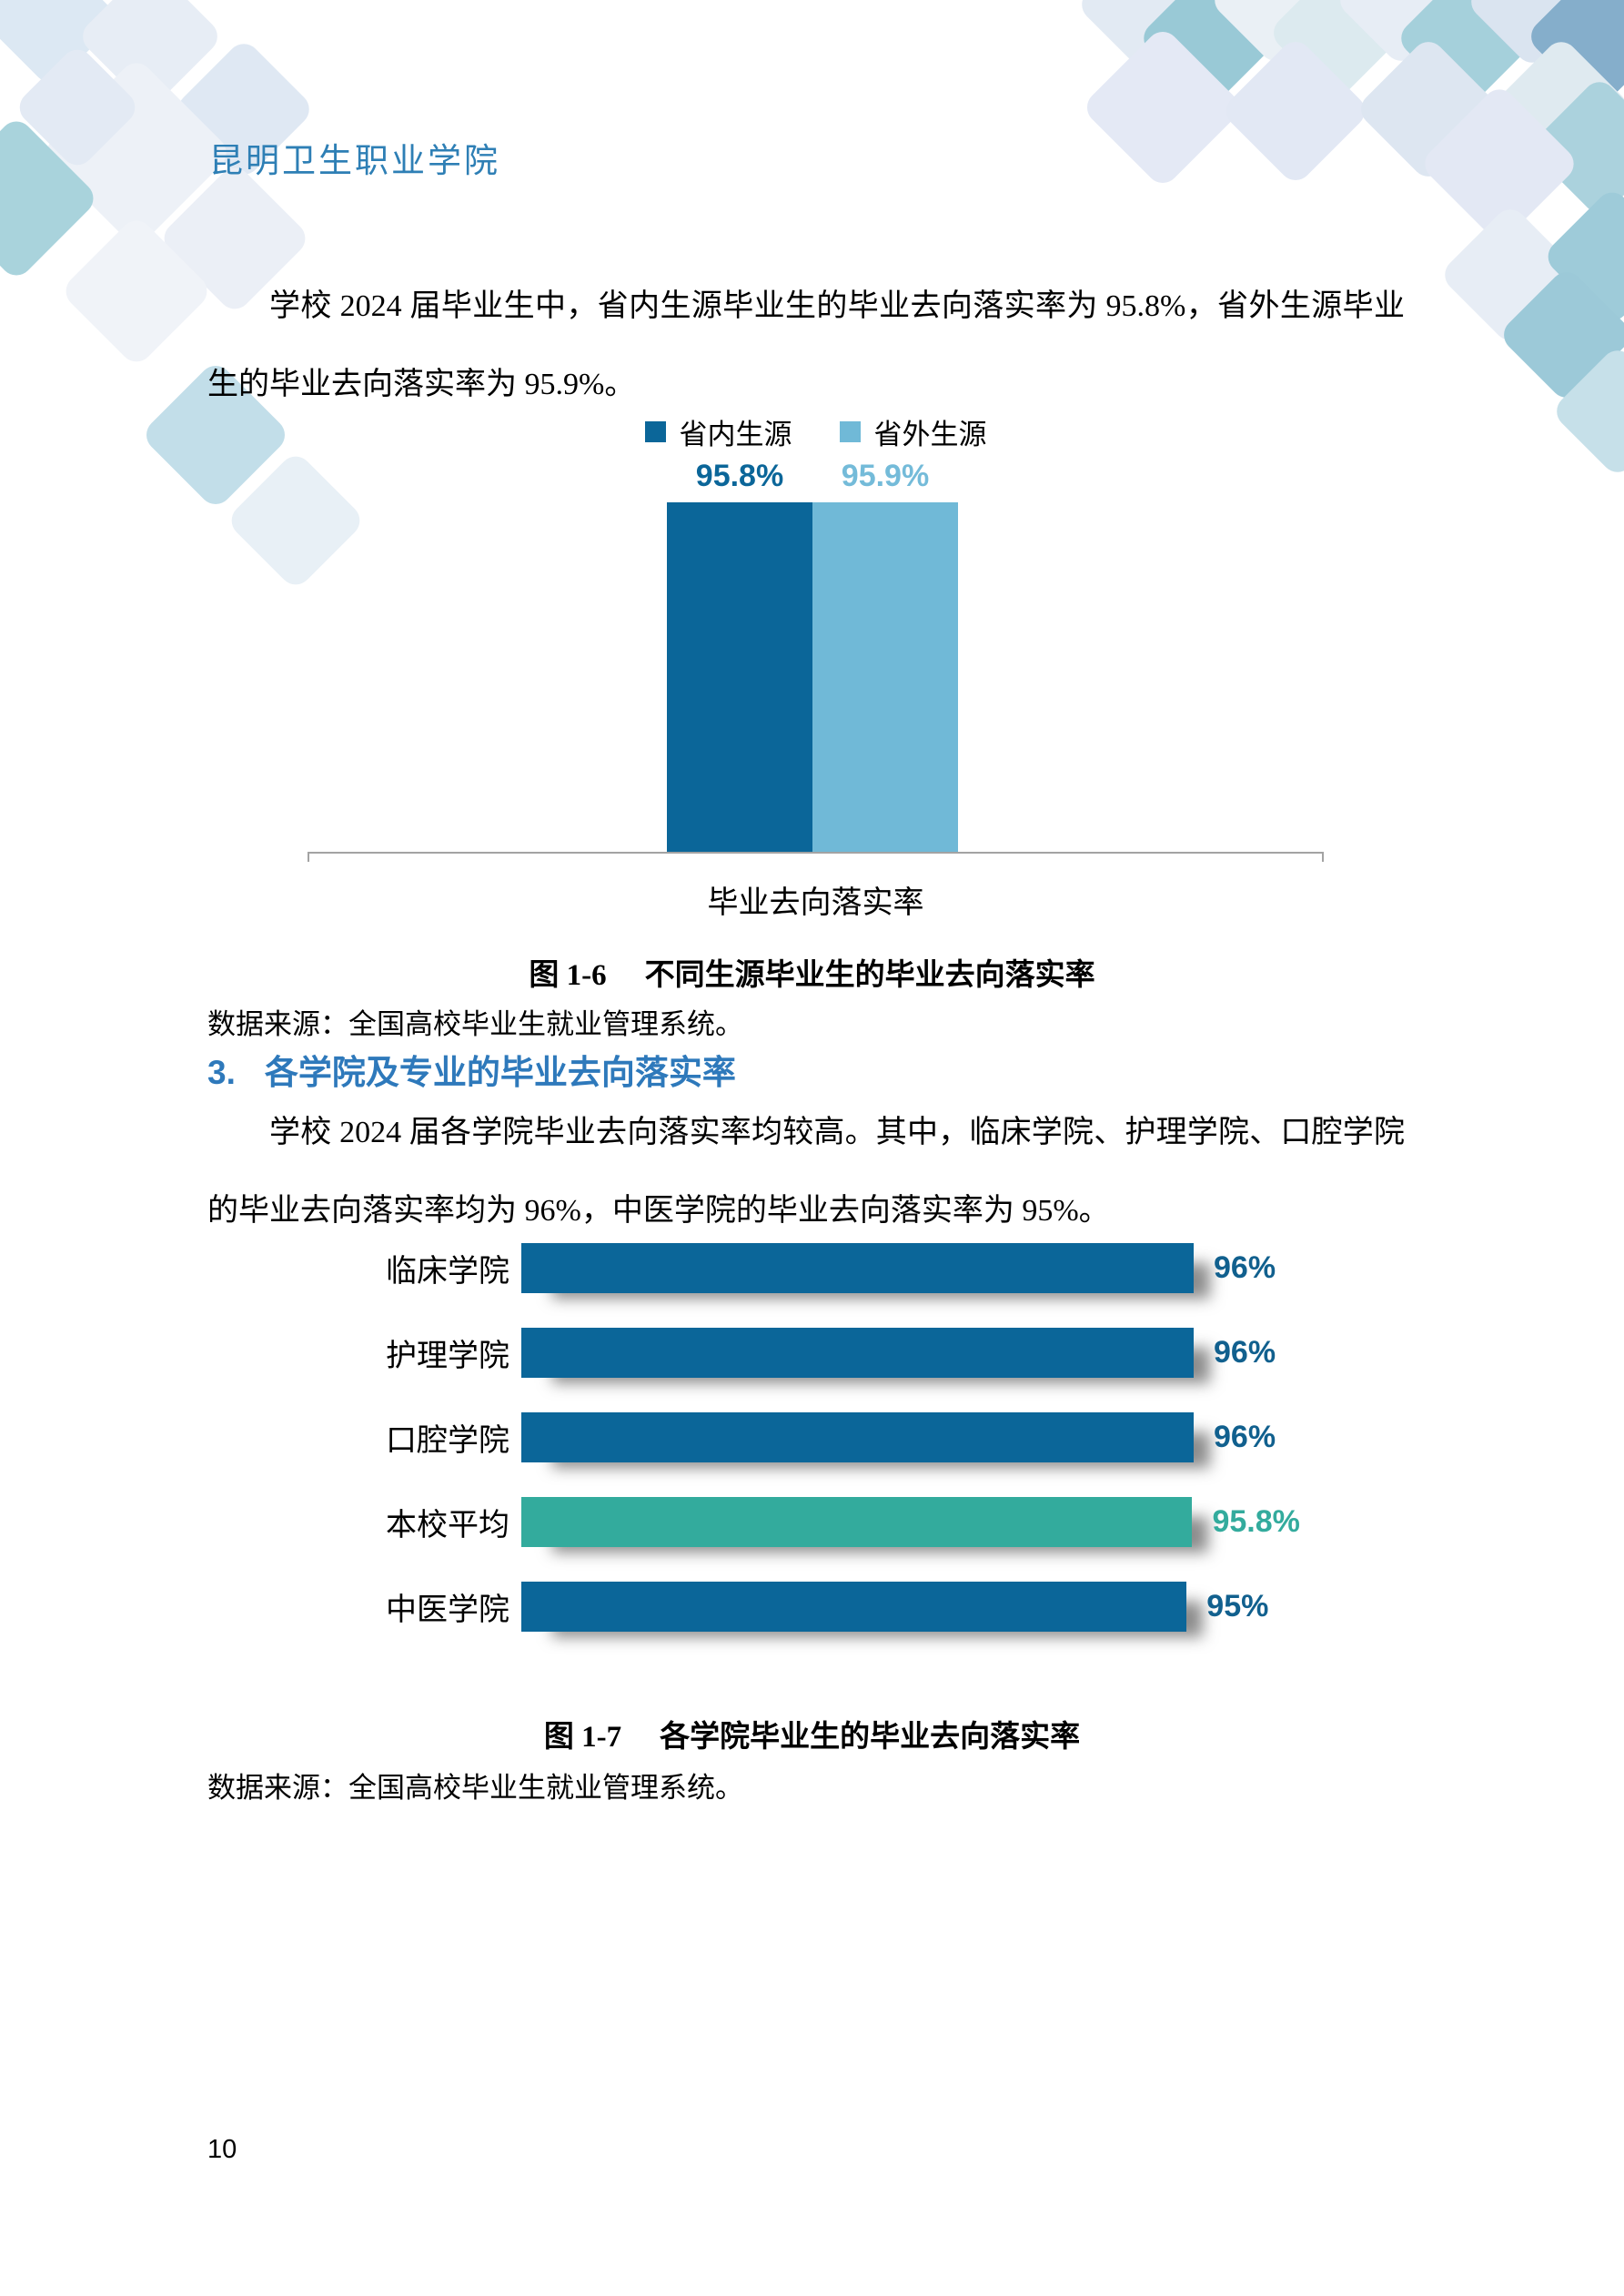 This screenshot has height=2296, width=1624. What do you see at coordinates (735, 435) in the screenshot?
I see `legend-label: 省内生源` at bounding box center [735, 435].